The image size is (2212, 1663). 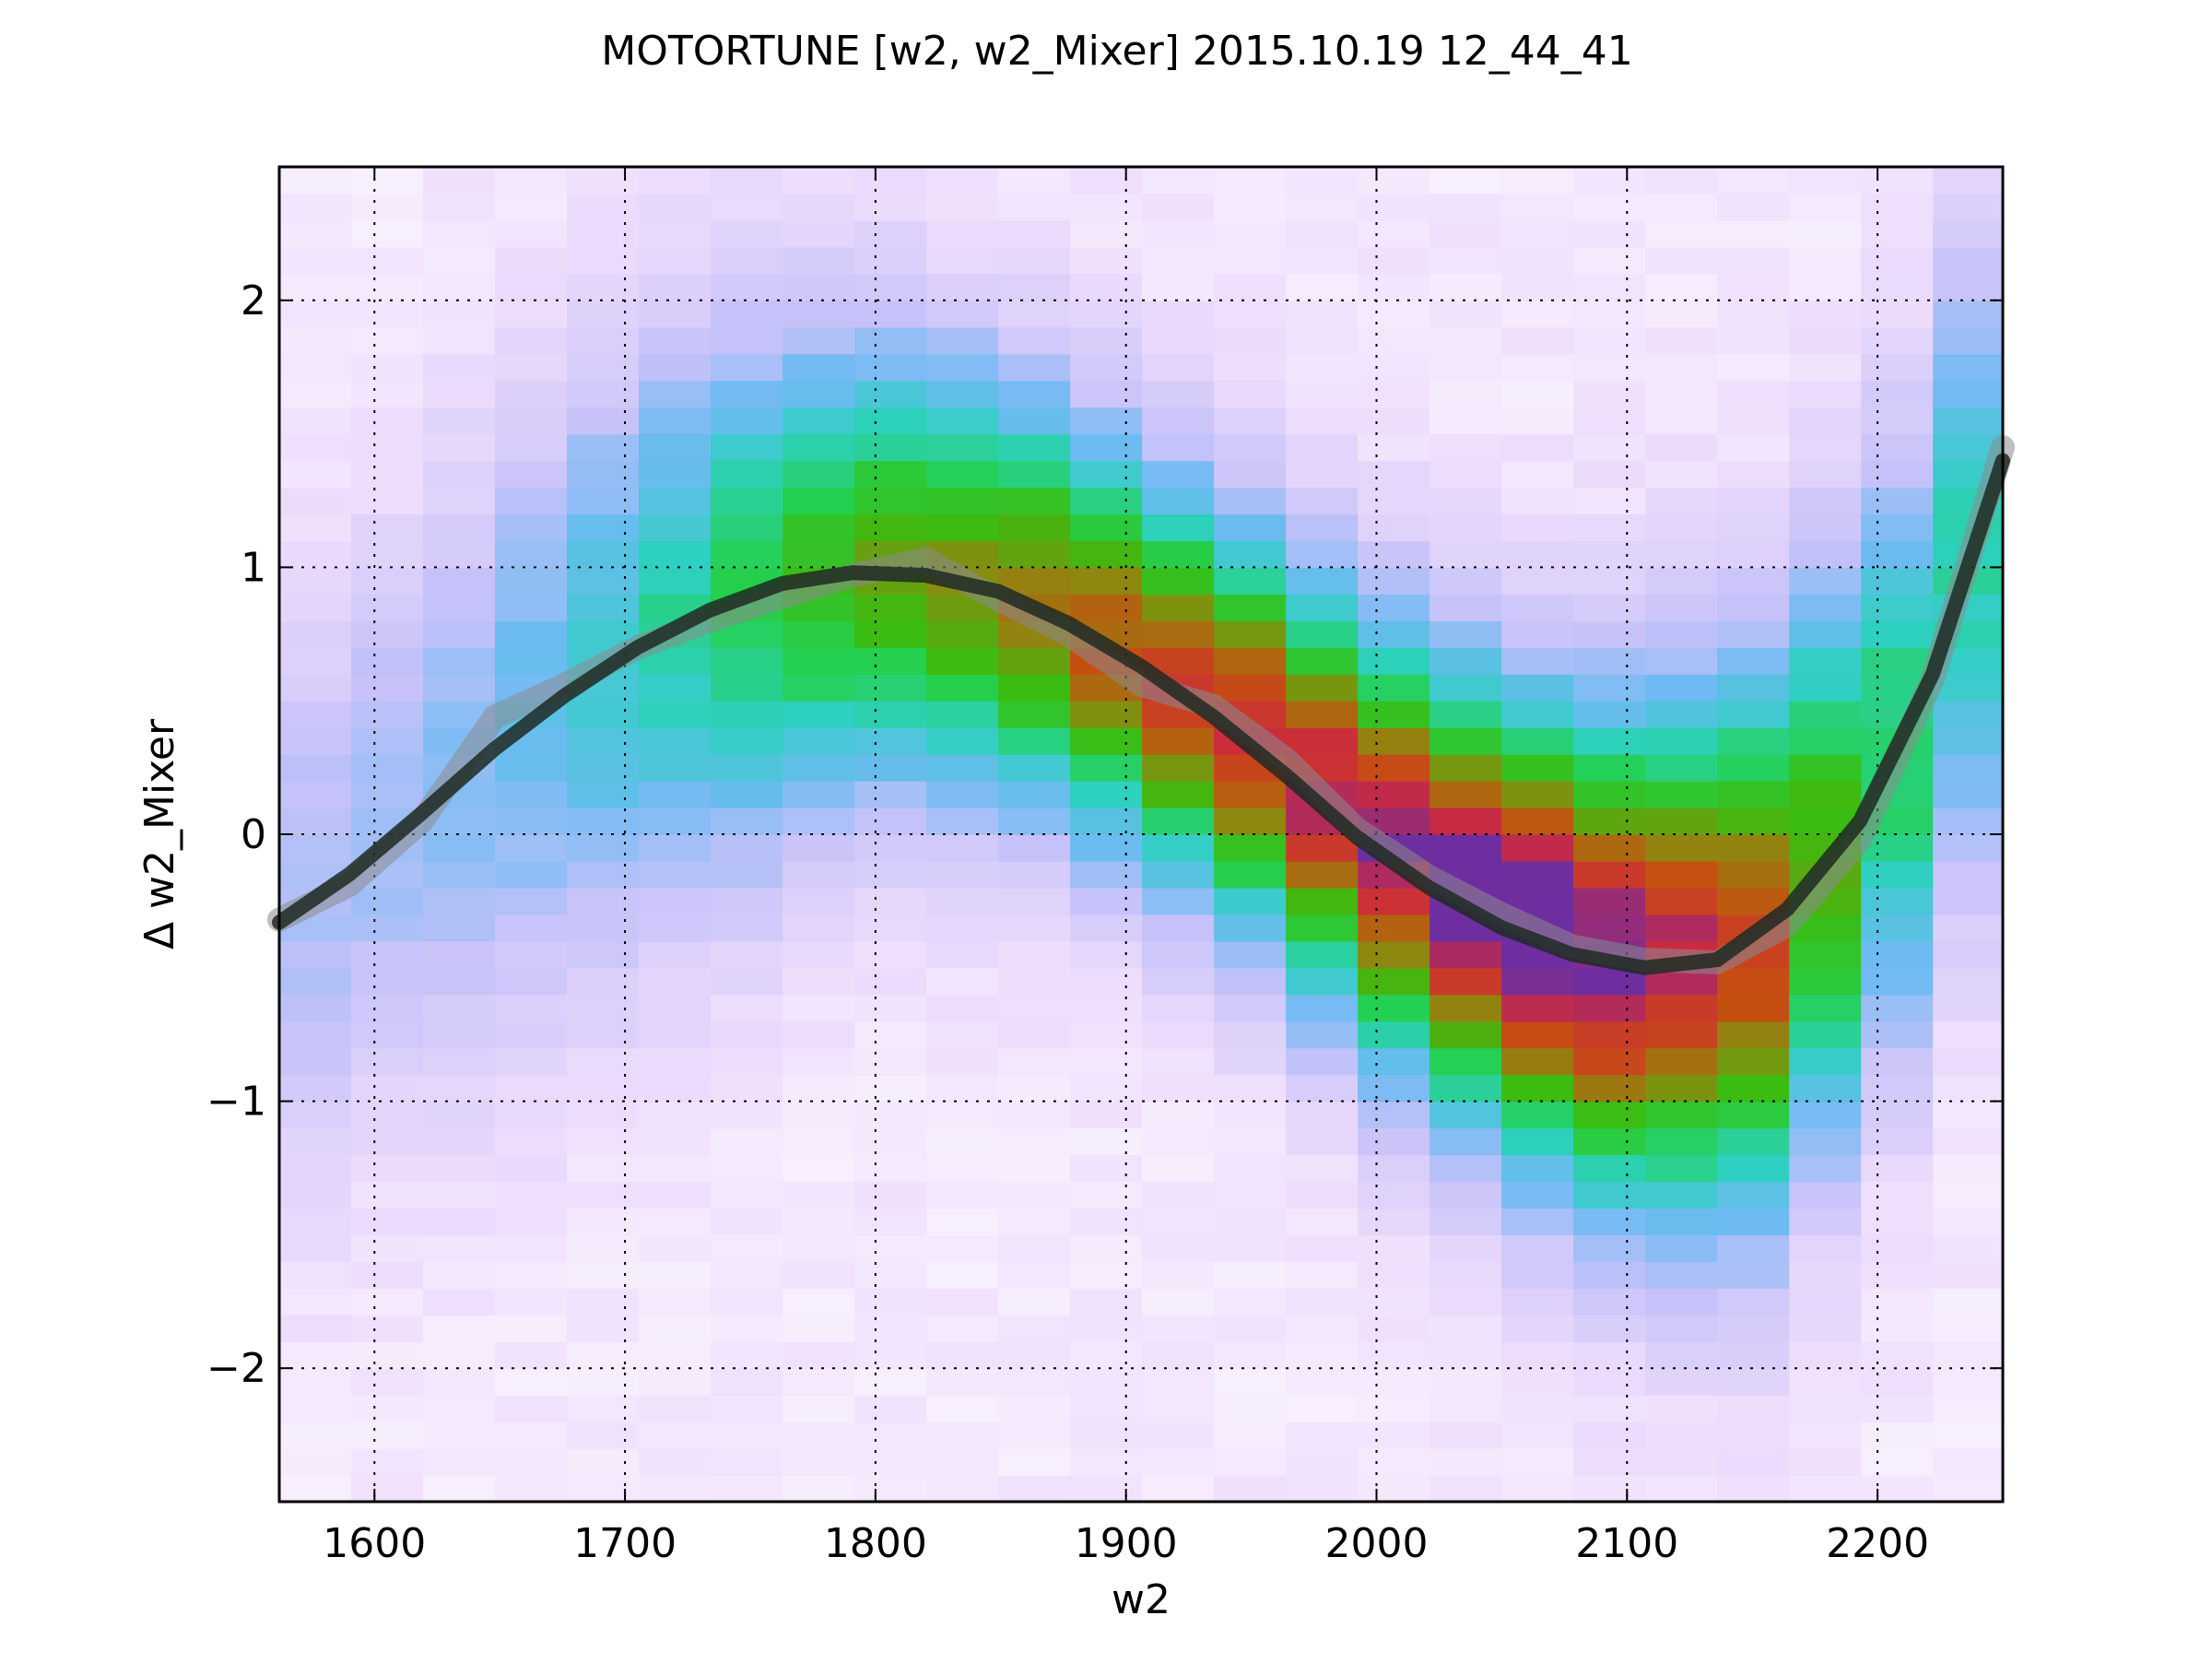 I want to click on y-tick-label: 2, so click(x=253, y=300).